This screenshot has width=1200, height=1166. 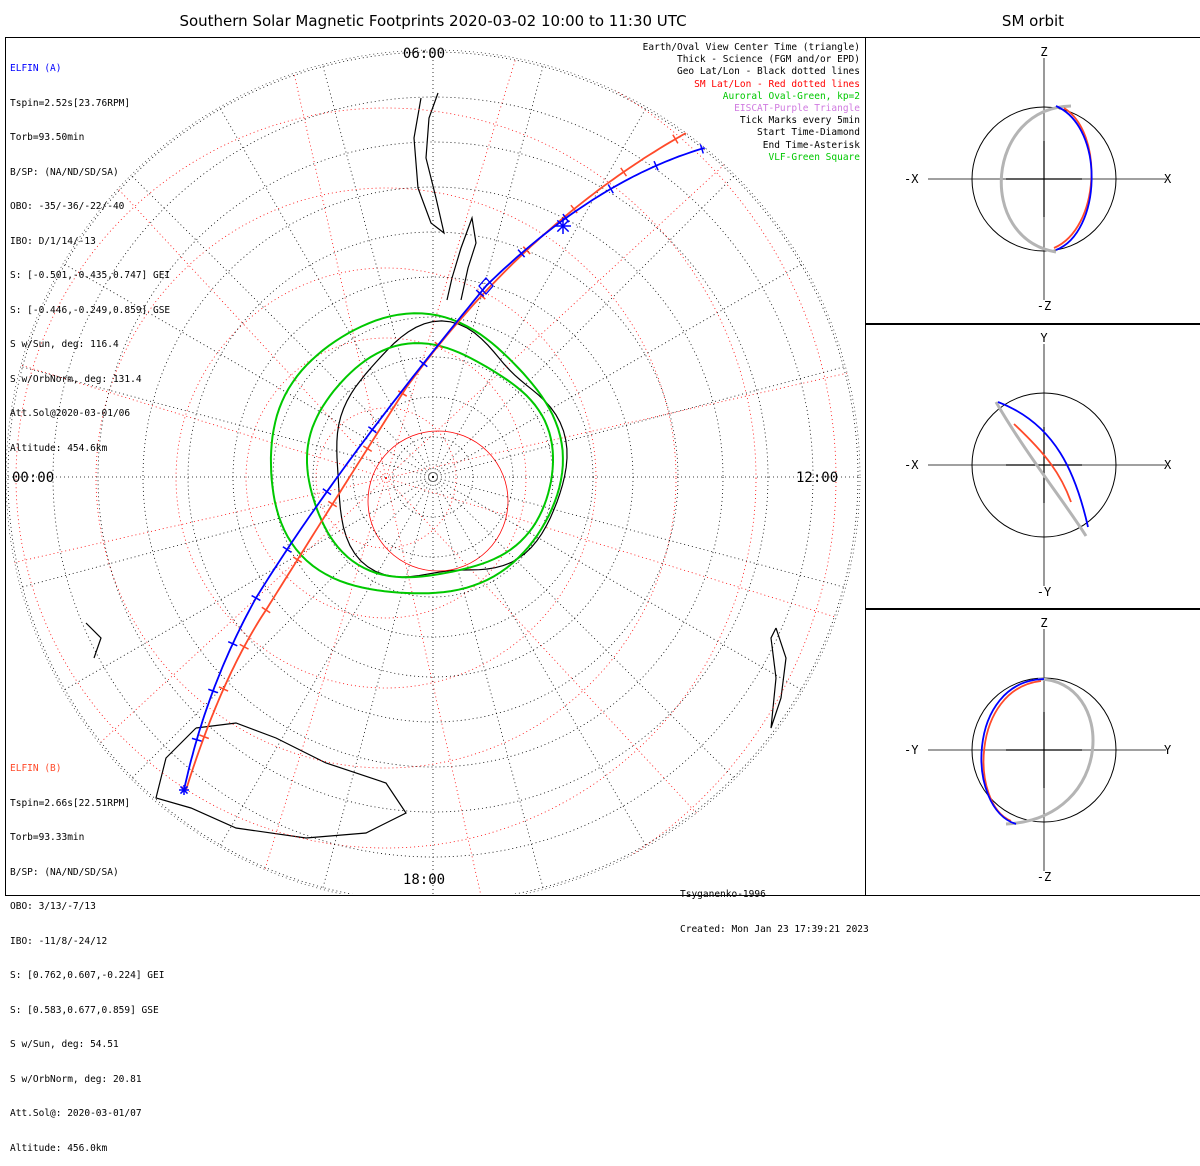 What do you see at coordinates (90, 275) in the screenshot?
I see `elfin-a-s-gei: S: [-0.501,-0.435,0.747] GEI` at bounding box center [90, 275].